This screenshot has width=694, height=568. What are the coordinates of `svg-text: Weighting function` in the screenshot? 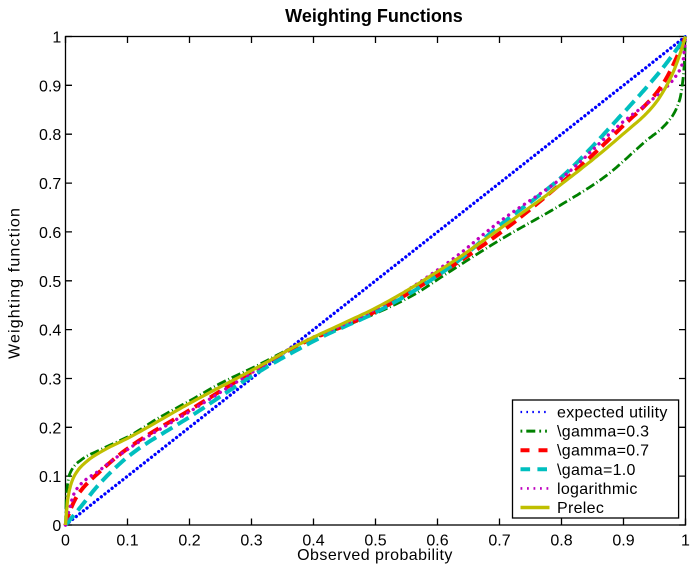 It's located at (15, 283).